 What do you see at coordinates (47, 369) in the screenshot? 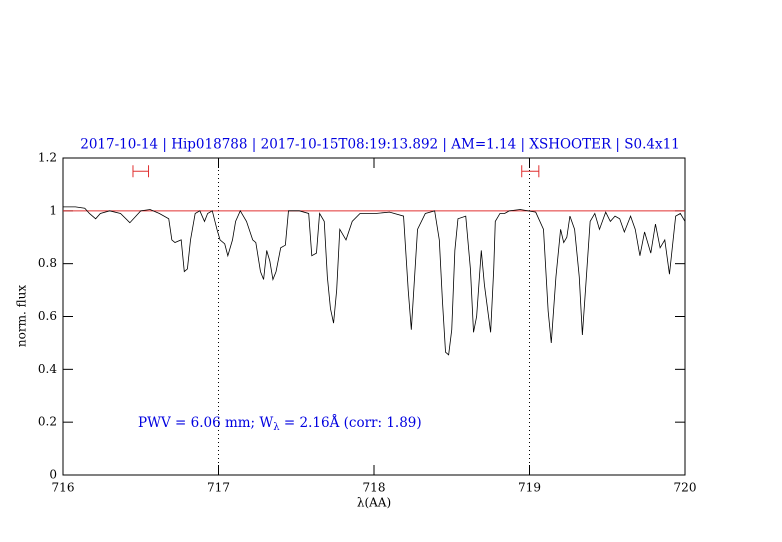
I see `y-tick-label: 0.4` at bounding box center [47, 369].